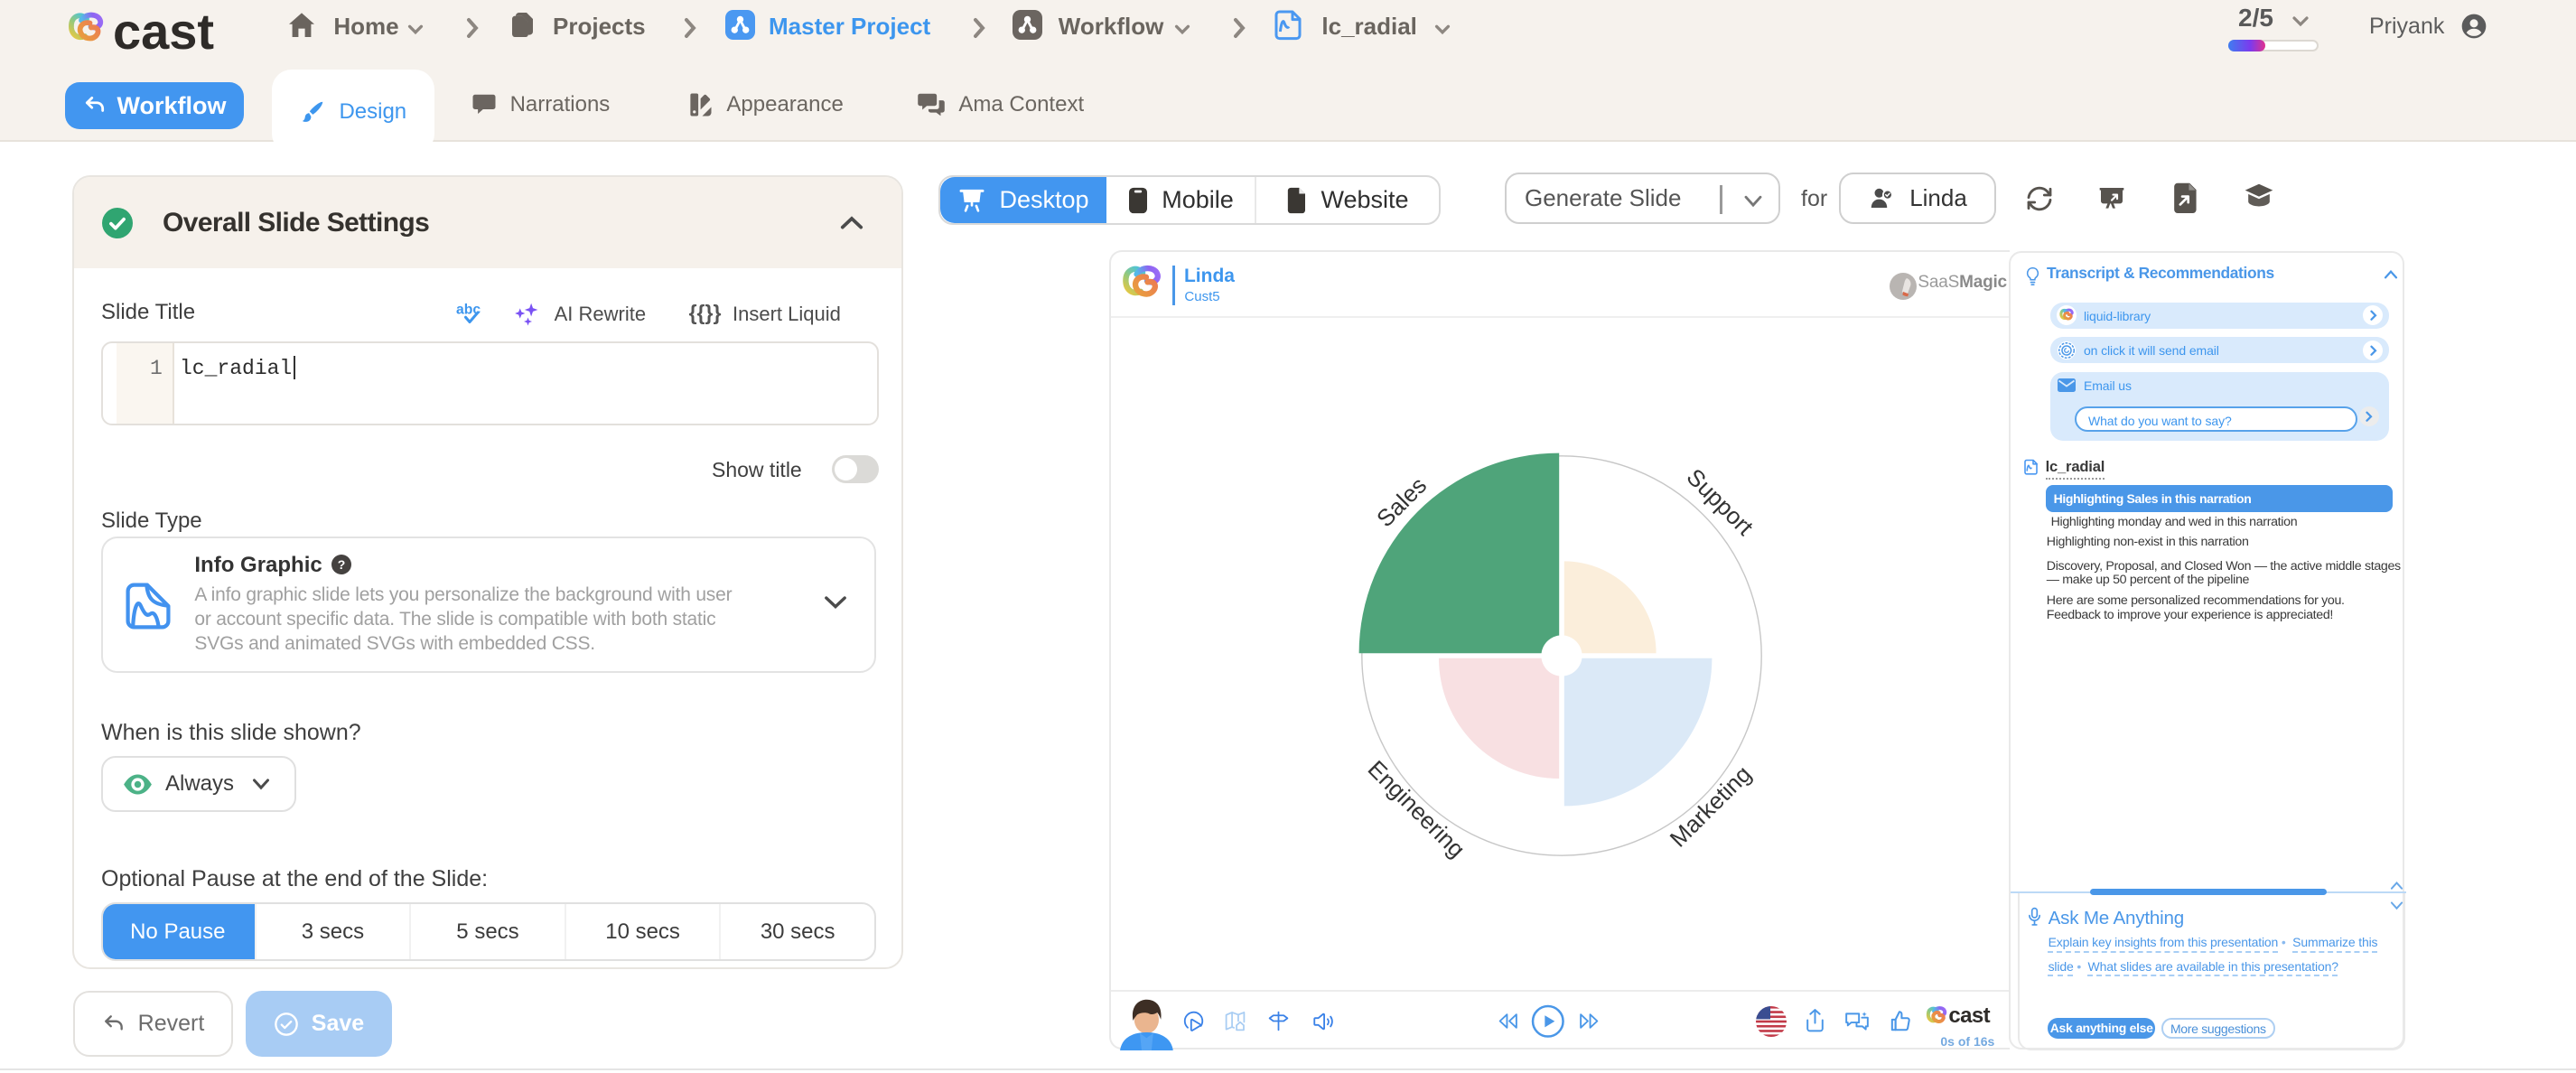  I want to click on svg-text: Engineering, so click(1417, 809).